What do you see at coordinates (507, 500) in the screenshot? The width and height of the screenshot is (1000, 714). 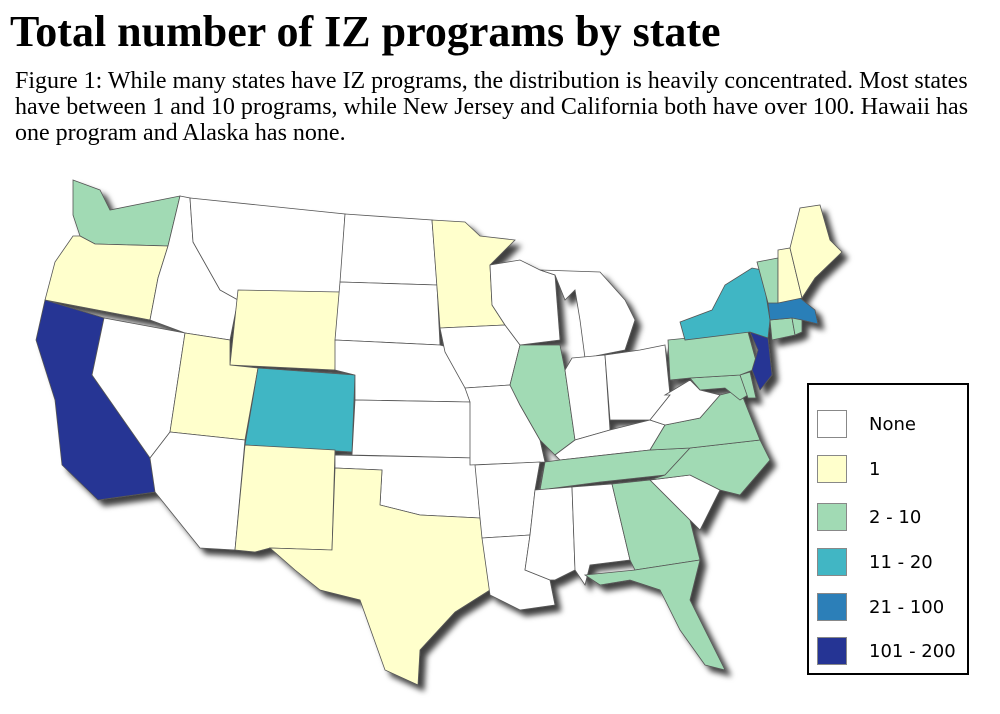 I see `state-arkansas` at bounding box center [507, 500].